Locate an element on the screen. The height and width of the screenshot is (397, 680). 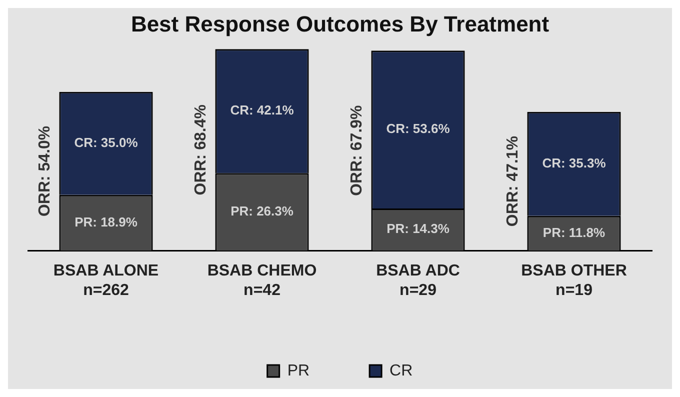
data-label: CR: 35.3% is located at coordinates (574, 162).